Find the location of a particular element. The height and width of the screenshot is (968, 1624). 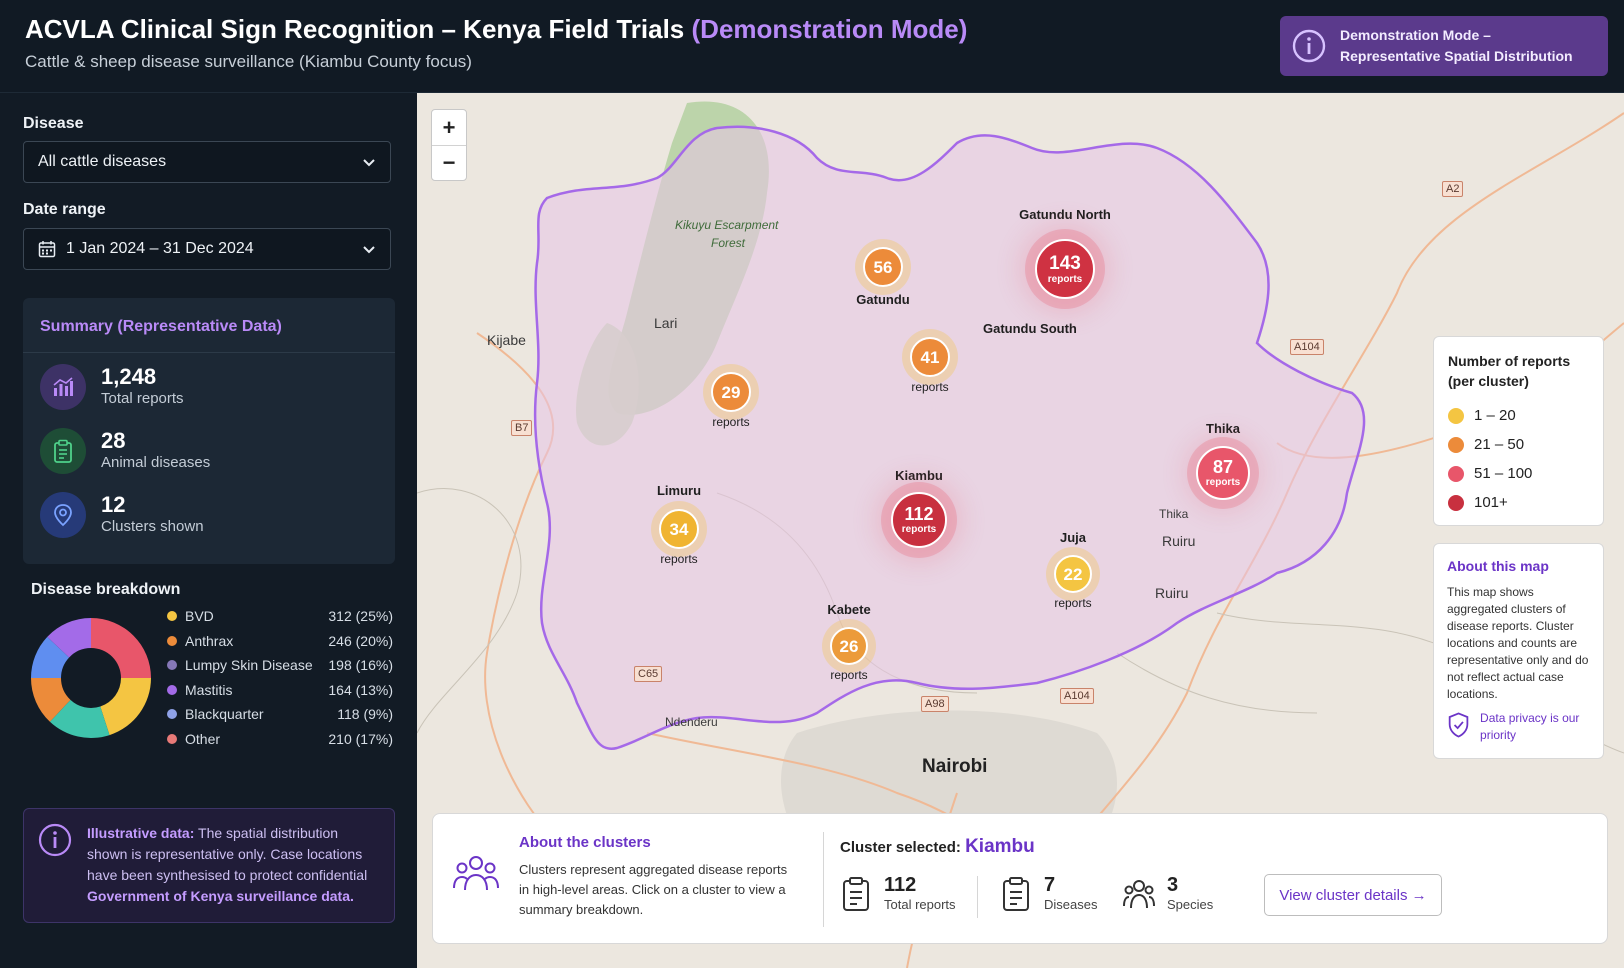

cluster-marker-thika: 87 reports is located at coordinates (1223, 473).